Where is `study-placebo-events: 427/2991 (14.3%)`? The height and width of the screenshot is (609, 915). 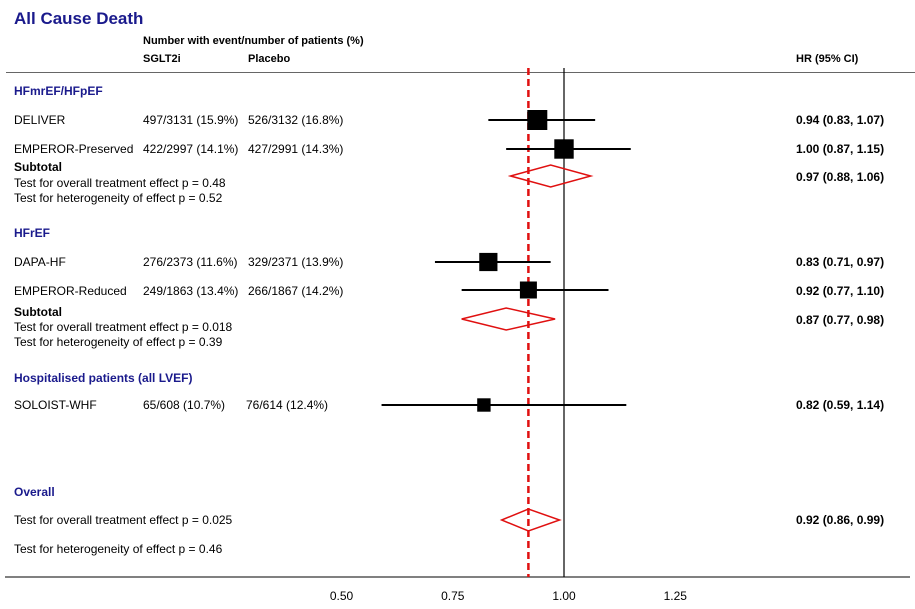
study-placebo-events: 427/2991 (14.3%) is located at coordinates (296, 149).